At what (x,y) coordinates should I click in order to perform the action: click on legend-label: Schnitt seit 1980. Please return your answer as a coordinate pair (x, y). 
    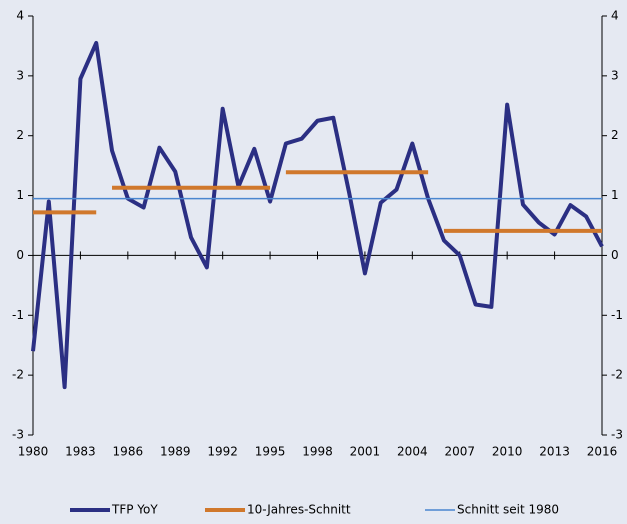
    Looking at the image, I should click on (508, 510).